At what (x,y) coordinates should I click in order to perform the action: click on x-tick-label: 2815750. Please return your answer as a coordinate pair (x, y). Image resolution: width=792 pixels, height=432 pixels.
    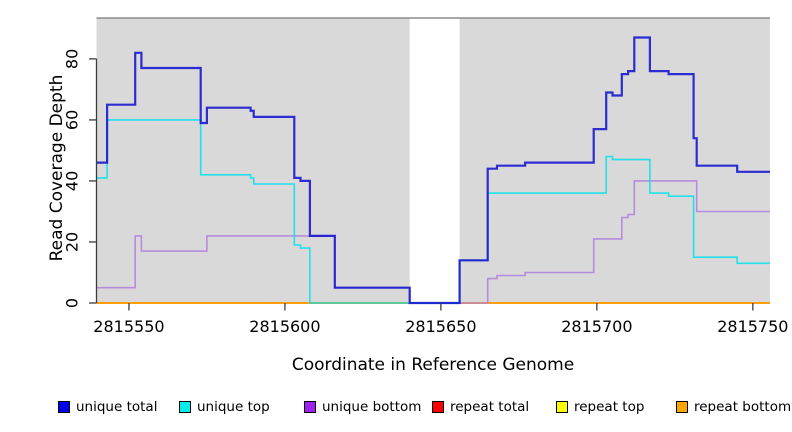
    Looking at the image, I should click on (752, 326).